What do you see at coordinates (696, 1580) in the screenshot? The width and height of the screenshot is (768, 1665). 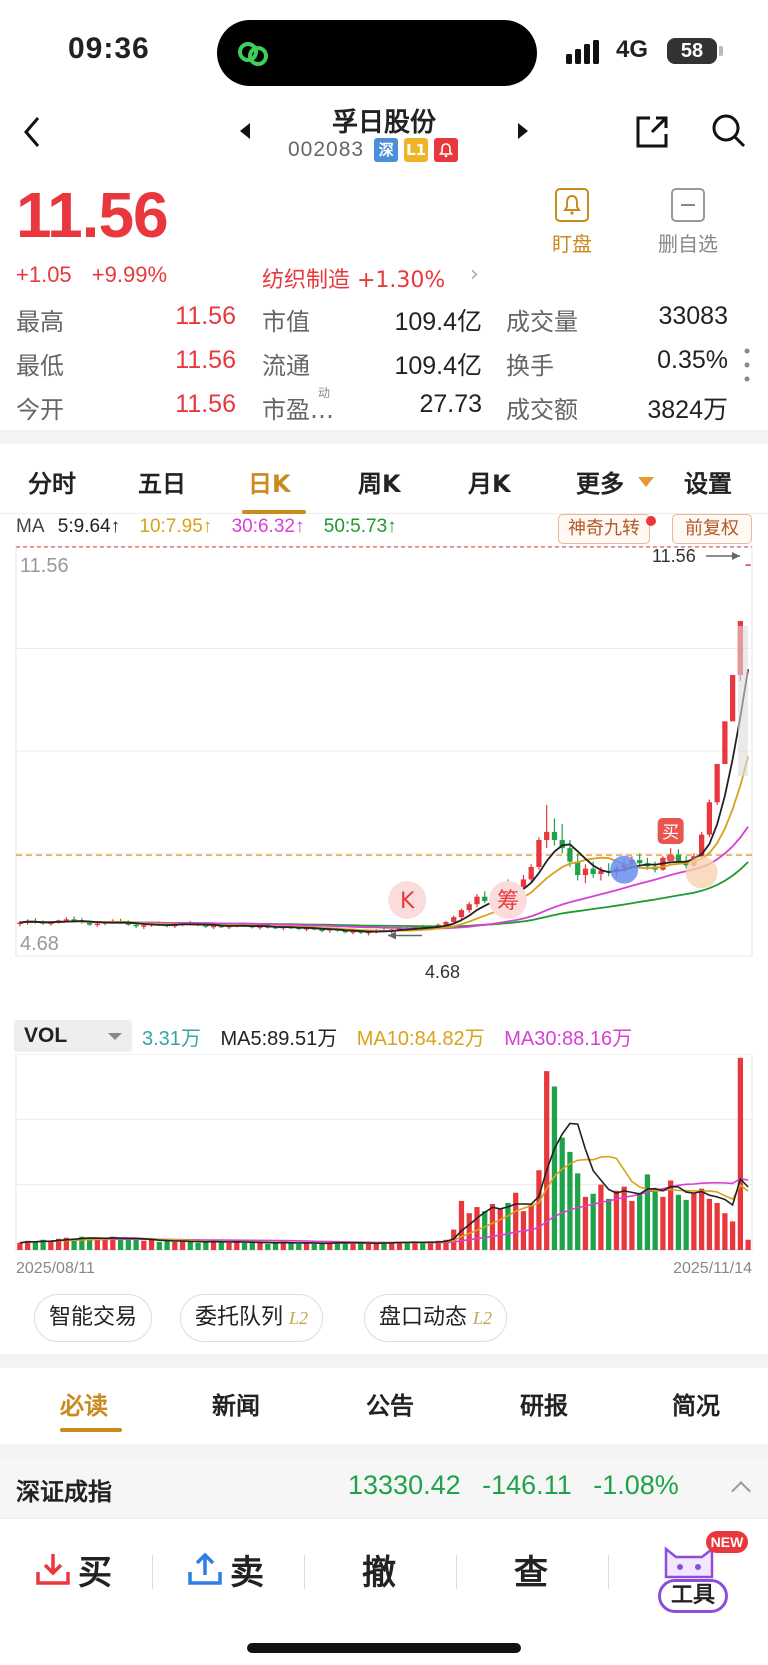 I see `tools-button: 工具 NEW` at bounding box center [696, 1580].